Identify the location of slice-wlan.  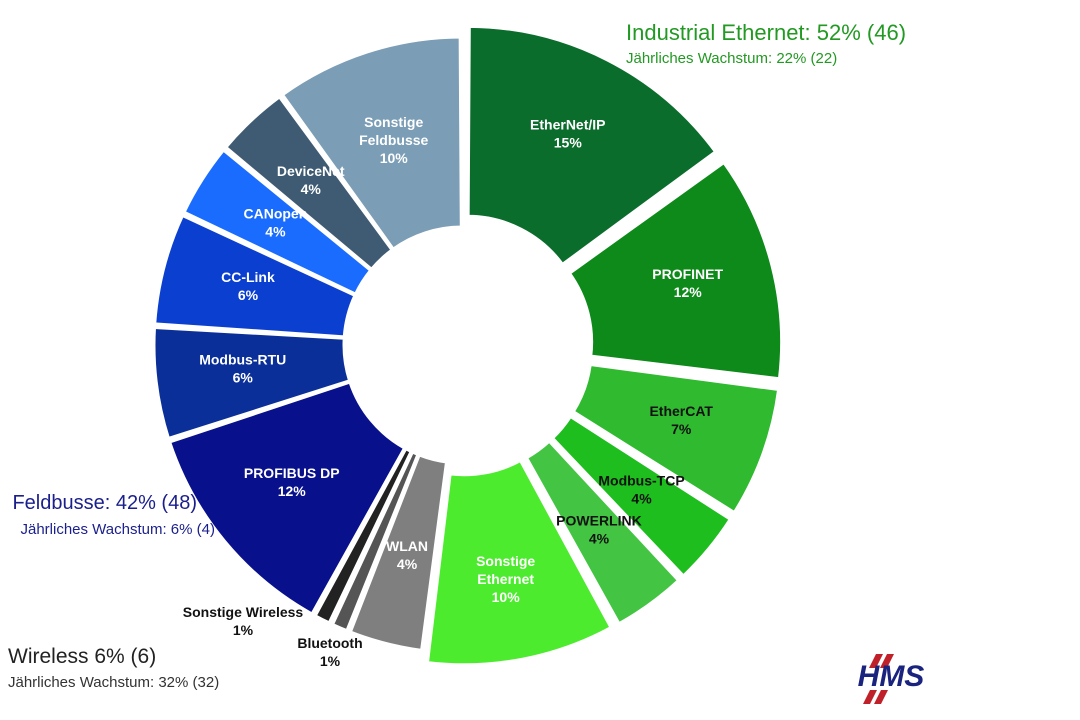
(398, 553).